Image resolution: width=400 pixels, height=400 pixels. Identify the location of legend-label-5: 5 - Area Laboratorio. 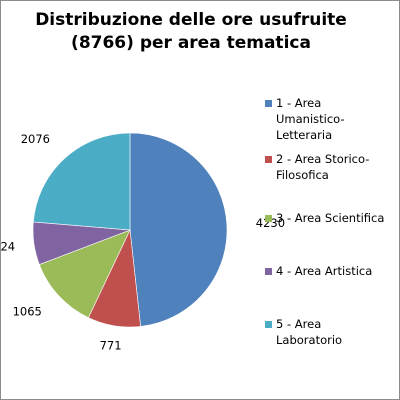
(309, 332).